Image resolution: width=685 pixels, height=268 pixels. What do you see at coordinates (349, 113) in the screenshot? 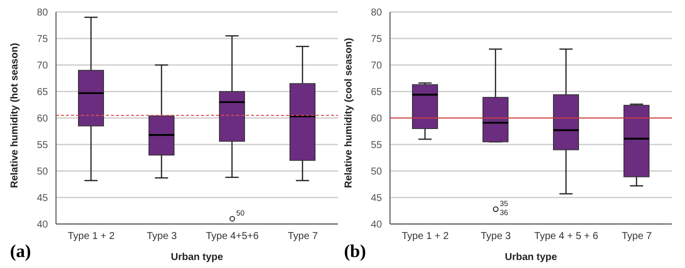
I see `y-axis-title: Relative humidity (cool season)` at bounding box center [349, 113].